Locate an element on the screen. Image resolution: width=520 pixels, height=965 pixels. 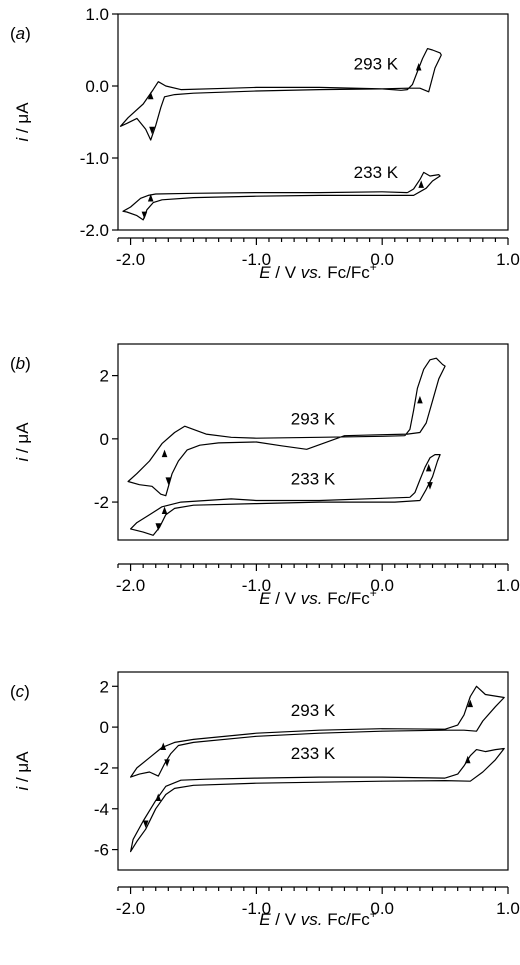
panel-label: (c) is located at coordinates (20, 691).